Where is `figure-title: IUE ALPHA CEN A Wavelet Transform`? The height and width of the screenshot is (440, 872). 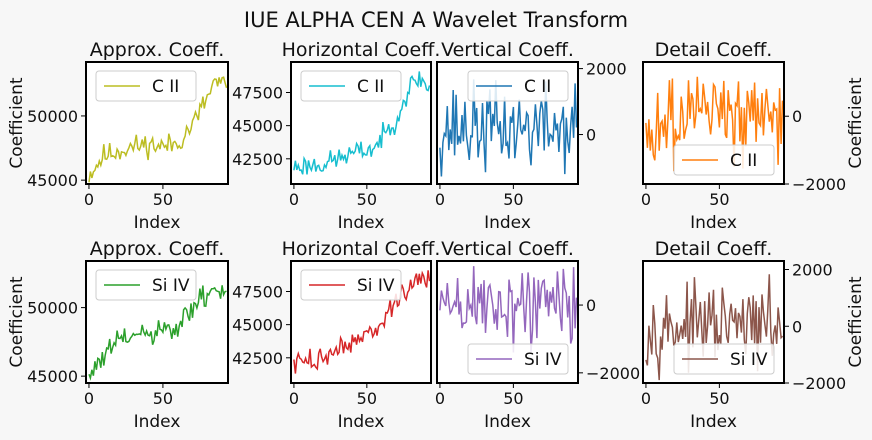
figure-title: IUE ALPHA CEN A Wavelet Transform is located at coordinates (436, 20).